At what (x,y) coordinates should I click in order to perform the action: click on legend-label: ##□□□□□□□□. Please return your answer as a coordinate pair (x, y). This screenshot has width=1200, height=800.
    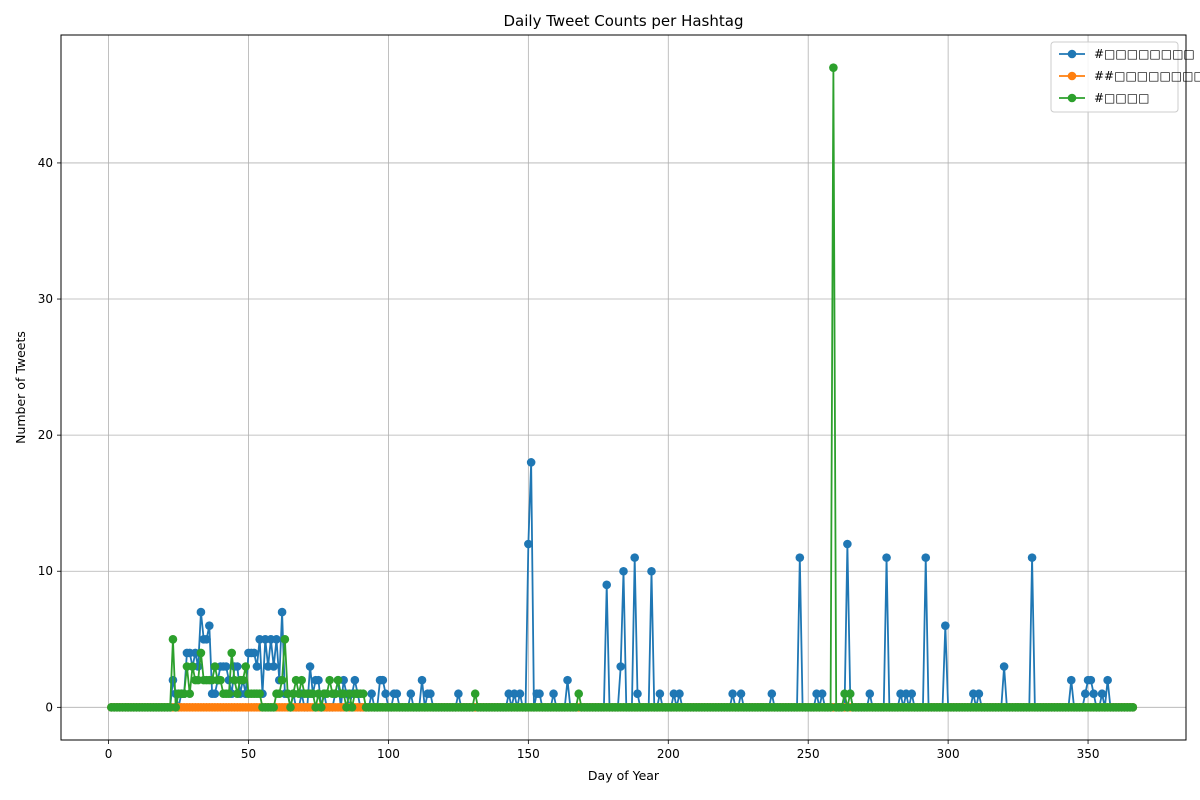
    Looking at the image, I should click on (1147, 76).